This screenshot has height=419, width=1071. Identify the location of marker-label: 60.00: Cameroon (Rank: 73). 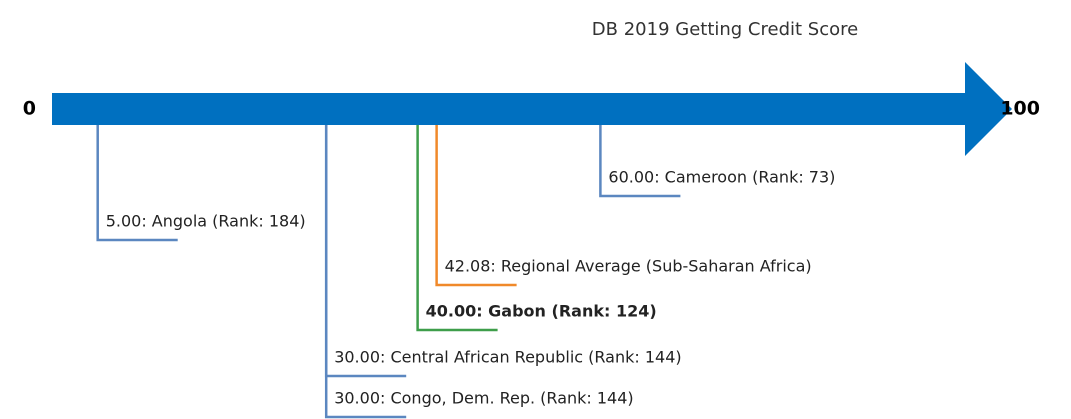
(721, 177).